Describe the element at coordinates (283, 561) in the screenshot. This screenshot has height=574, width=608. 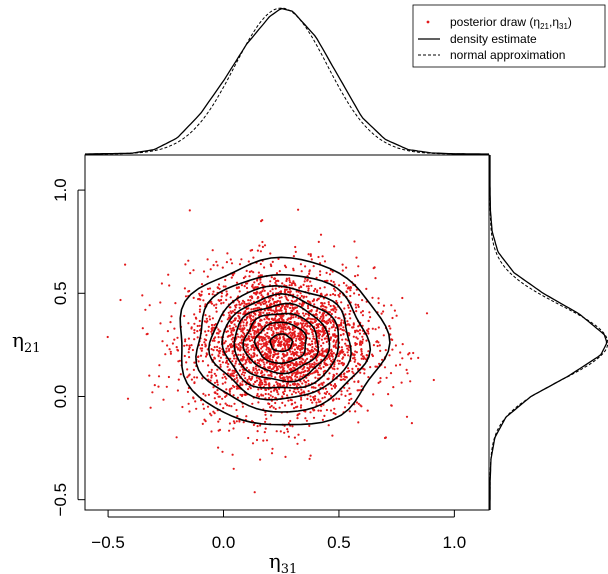
I see `x-axis-title: η31` at that location.